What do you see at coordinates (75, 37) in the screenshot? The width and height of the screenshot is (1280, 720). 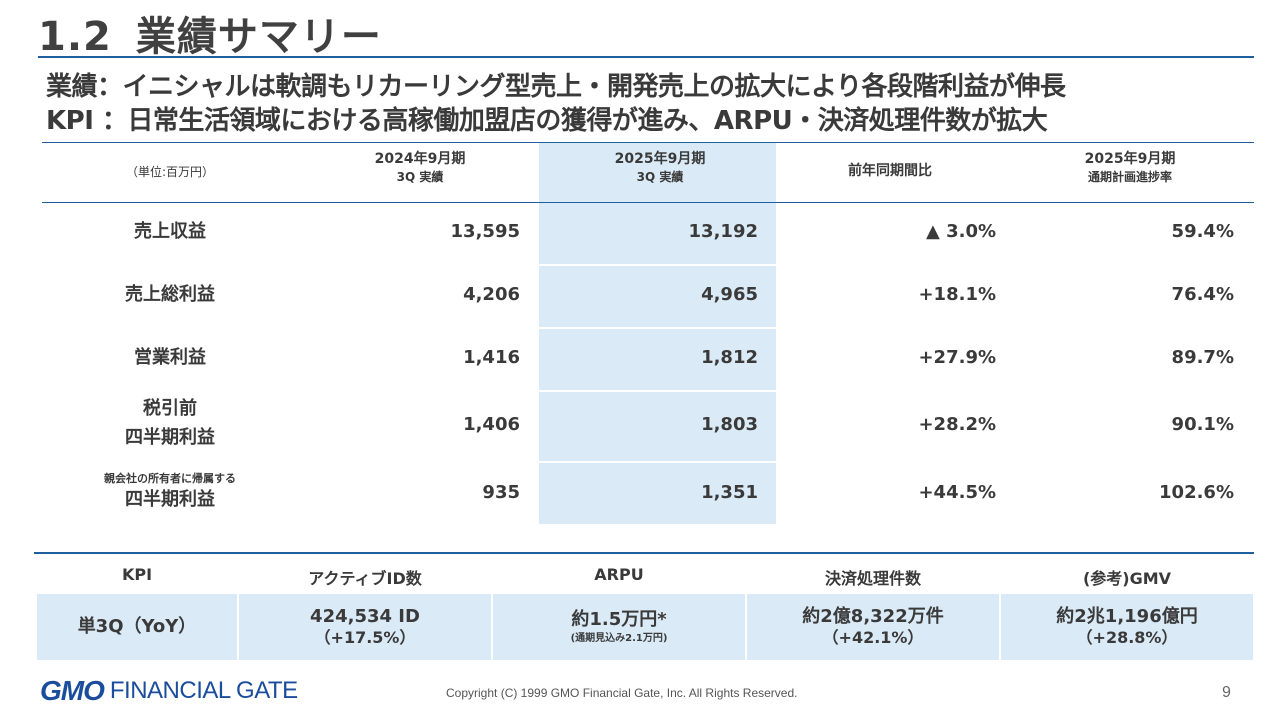 I see `section-number: 1.2` at bounding box center [75, 37].